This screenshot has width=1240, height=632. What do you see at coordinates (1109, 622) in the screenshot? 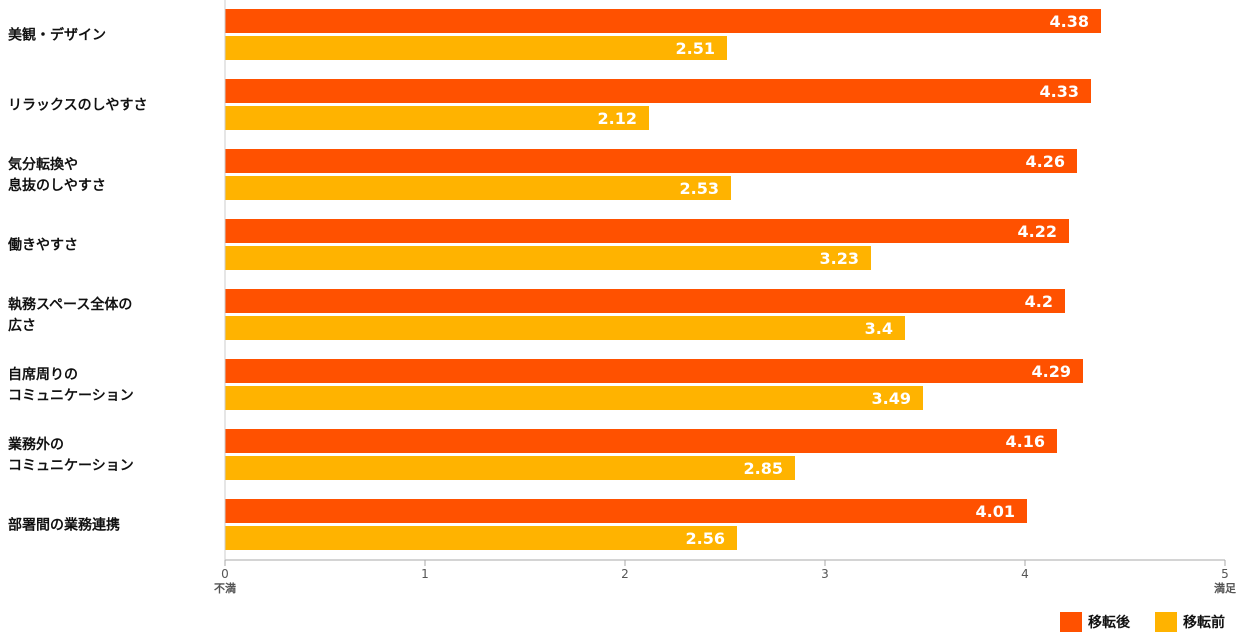
I see `legend-label: 移転後` at bounding box center [1109, 622].